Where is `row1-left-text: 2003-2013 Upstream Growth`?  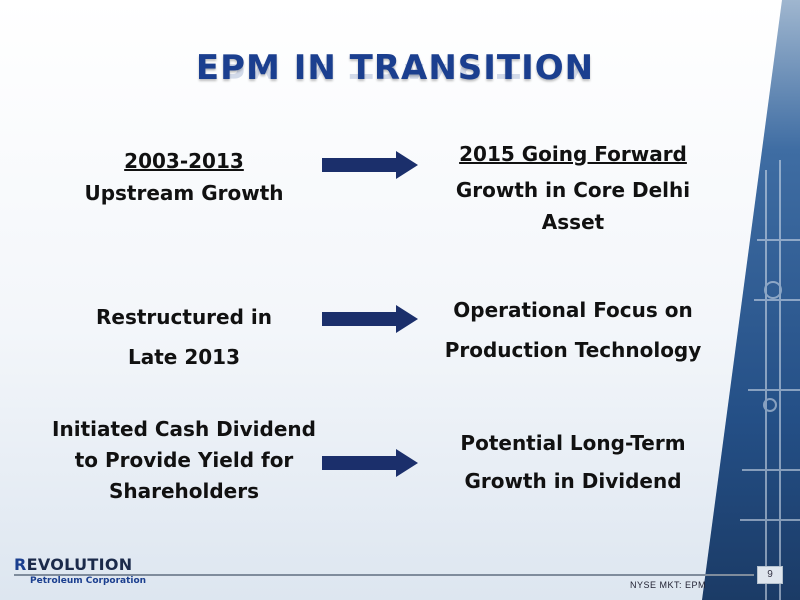 row1-left-text: 2003-2013 Upstream Growth is located at coordinates (184, 177).